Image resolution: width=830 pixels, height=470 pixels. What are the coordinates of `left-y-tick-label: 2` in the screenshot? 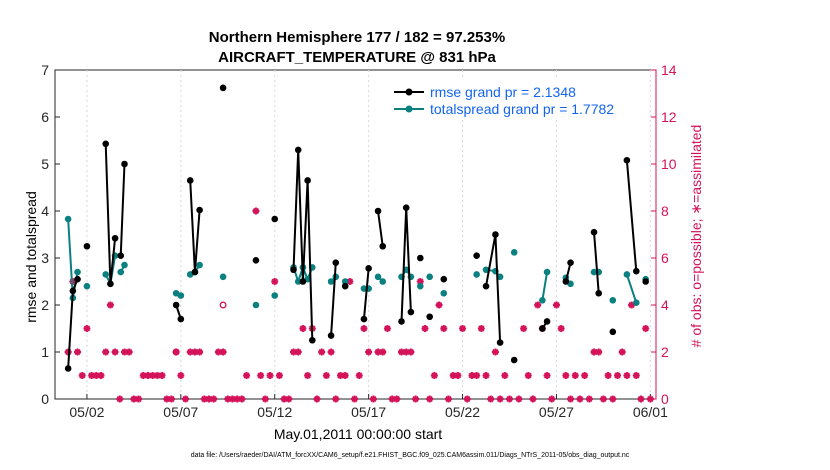 It's located at (45, 305).